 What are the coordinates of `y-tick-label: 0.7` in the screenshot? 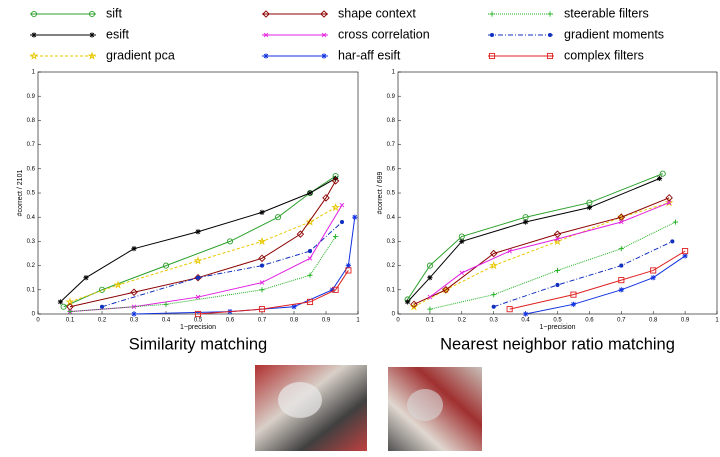 It's located at (31, 145).